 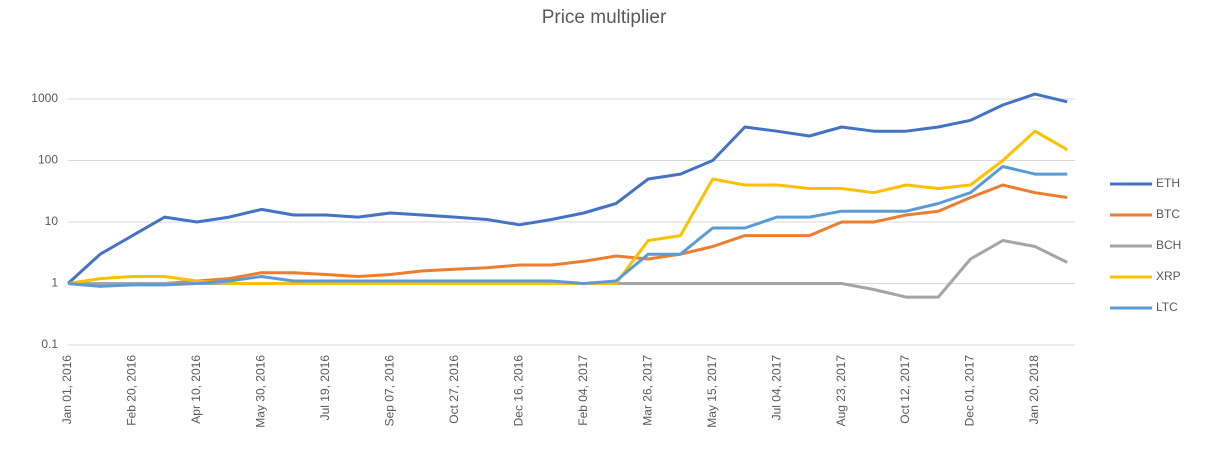 What do you see at coordinates (583, 390) in the screenshot?
I see `x-tick-label: Feb 04, 2017` at bounding box center [583, 390].